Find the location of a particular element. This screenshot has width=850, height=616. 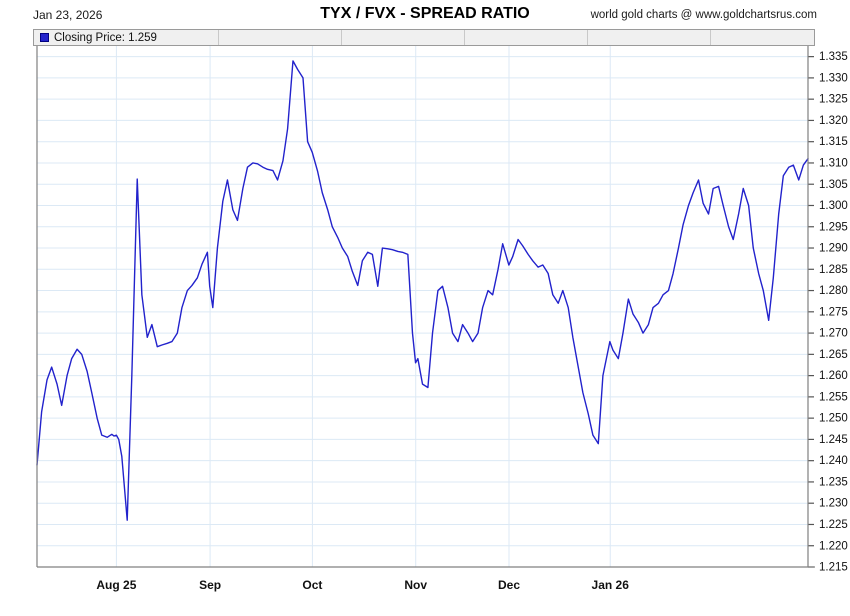

y-axis-ticks is located at coordinates (811, 312).